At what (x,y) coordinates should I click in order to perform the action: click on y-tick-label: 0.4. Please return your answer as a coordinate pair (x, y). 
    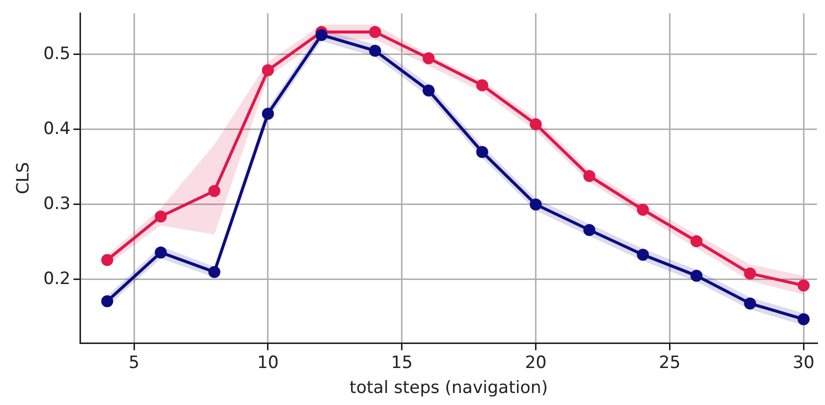
    Looking at the image, I should click on (56, 128).